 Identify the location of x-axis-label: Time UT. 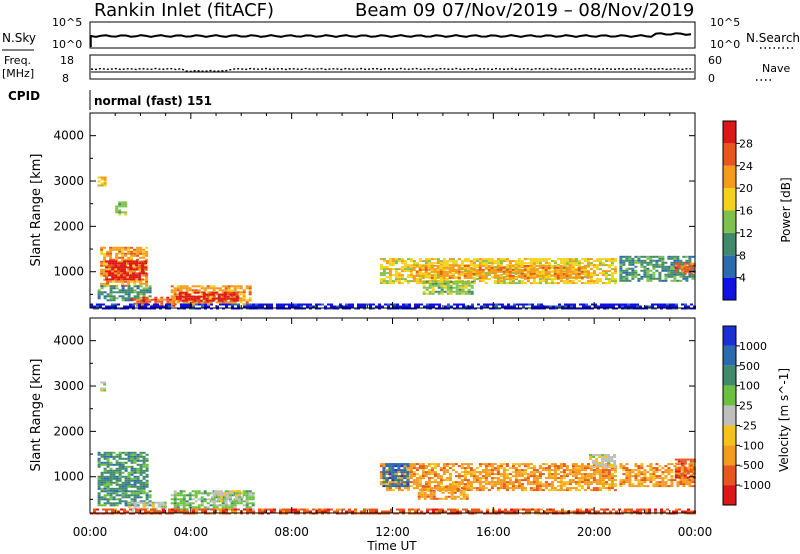
(391, 546).